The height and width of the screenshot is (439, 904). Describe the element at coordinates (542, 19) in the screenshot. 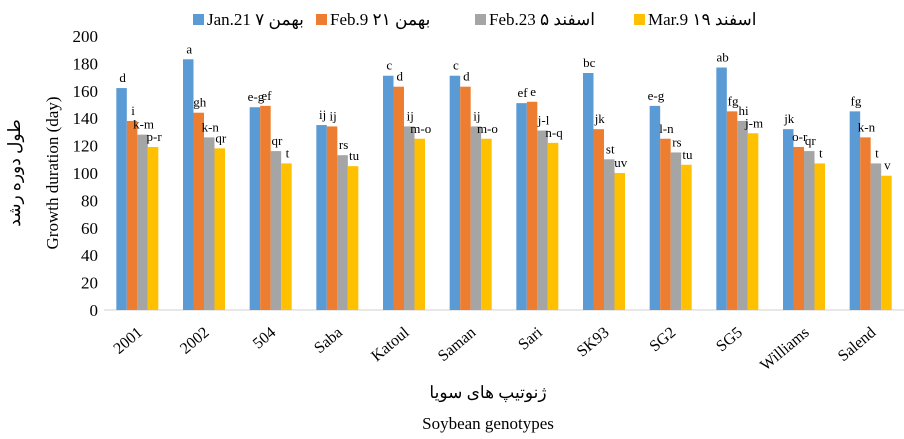

I see `legend-label: Feb.23 ۵ اسفند` at that location.